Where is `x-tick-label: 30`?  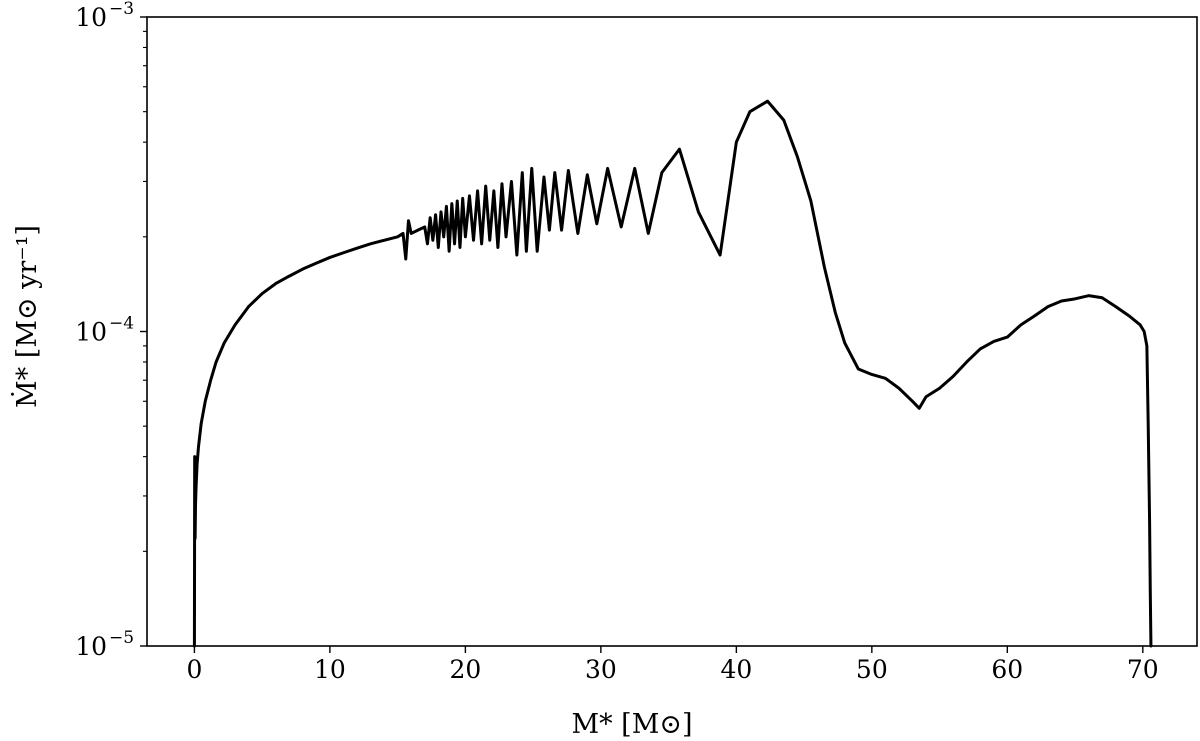
x-tick-label: 30 is located at coordinates (601, 669).